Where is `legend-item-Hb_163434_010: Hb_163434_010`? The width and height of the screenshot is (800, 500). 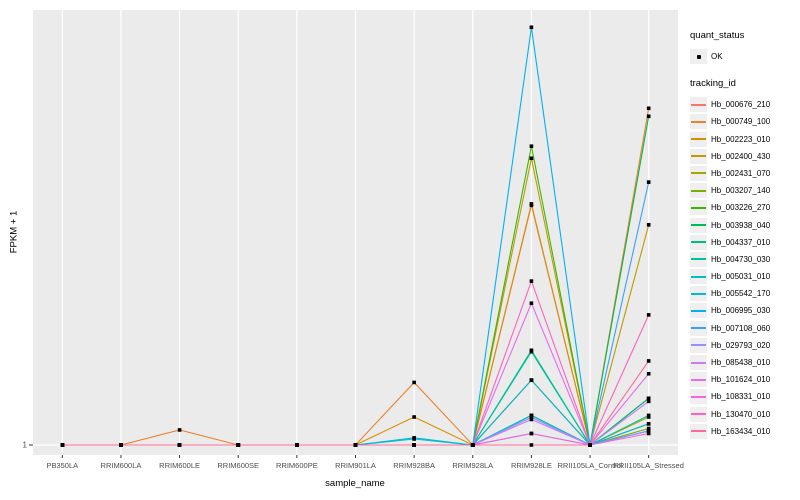
legend-item-Hb_163434_010: Hb_163434_010 is located at coordinates (744, 431).